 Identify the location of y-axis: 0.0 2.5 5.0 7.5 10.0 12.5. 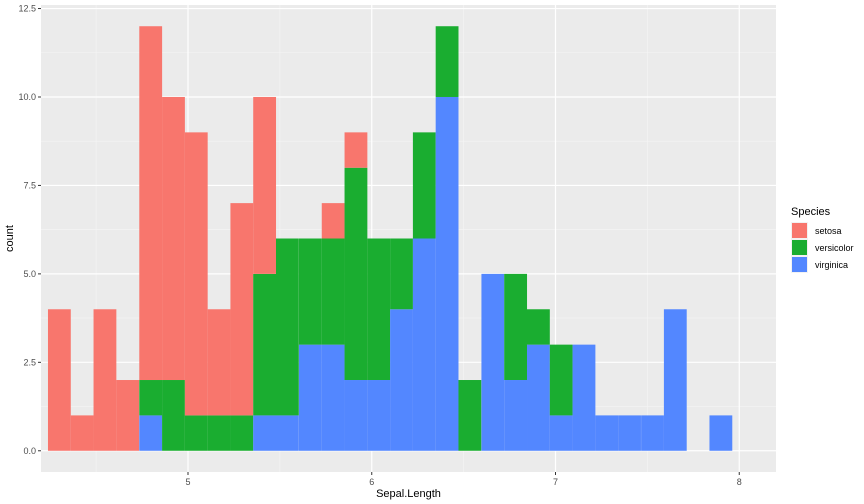
(29, 230).